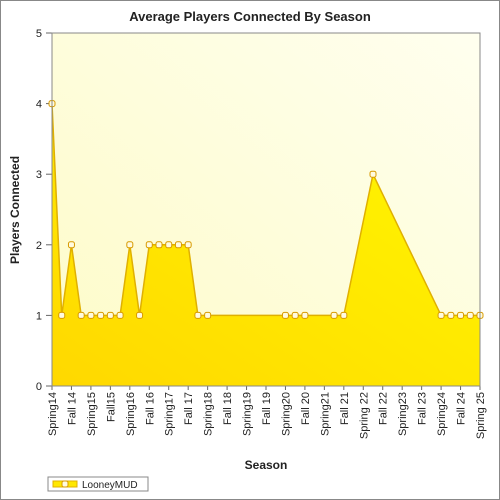 The height and width of the screenshot is (500, 500). Describe the element at coordinates (150, 408) in the screenshot. I see `x-tick-label: Fall 16` at that location.